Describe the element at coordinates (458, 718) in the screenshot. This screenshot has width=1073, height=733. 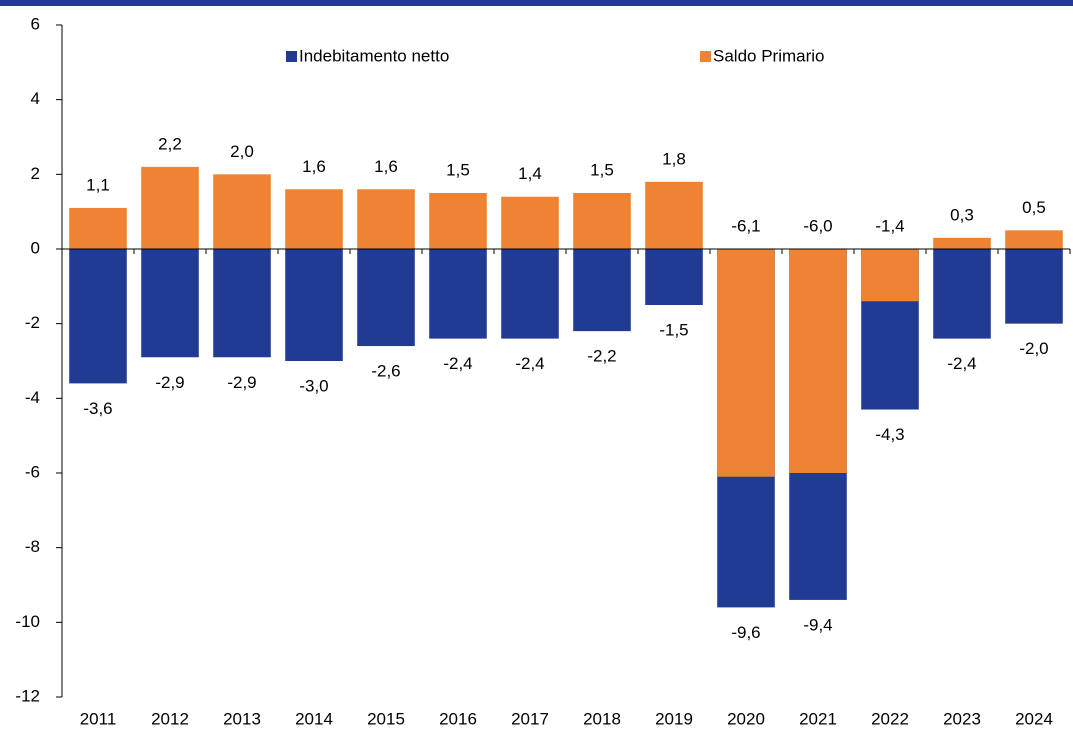
I see `x-tick-label: 2016` at that location.